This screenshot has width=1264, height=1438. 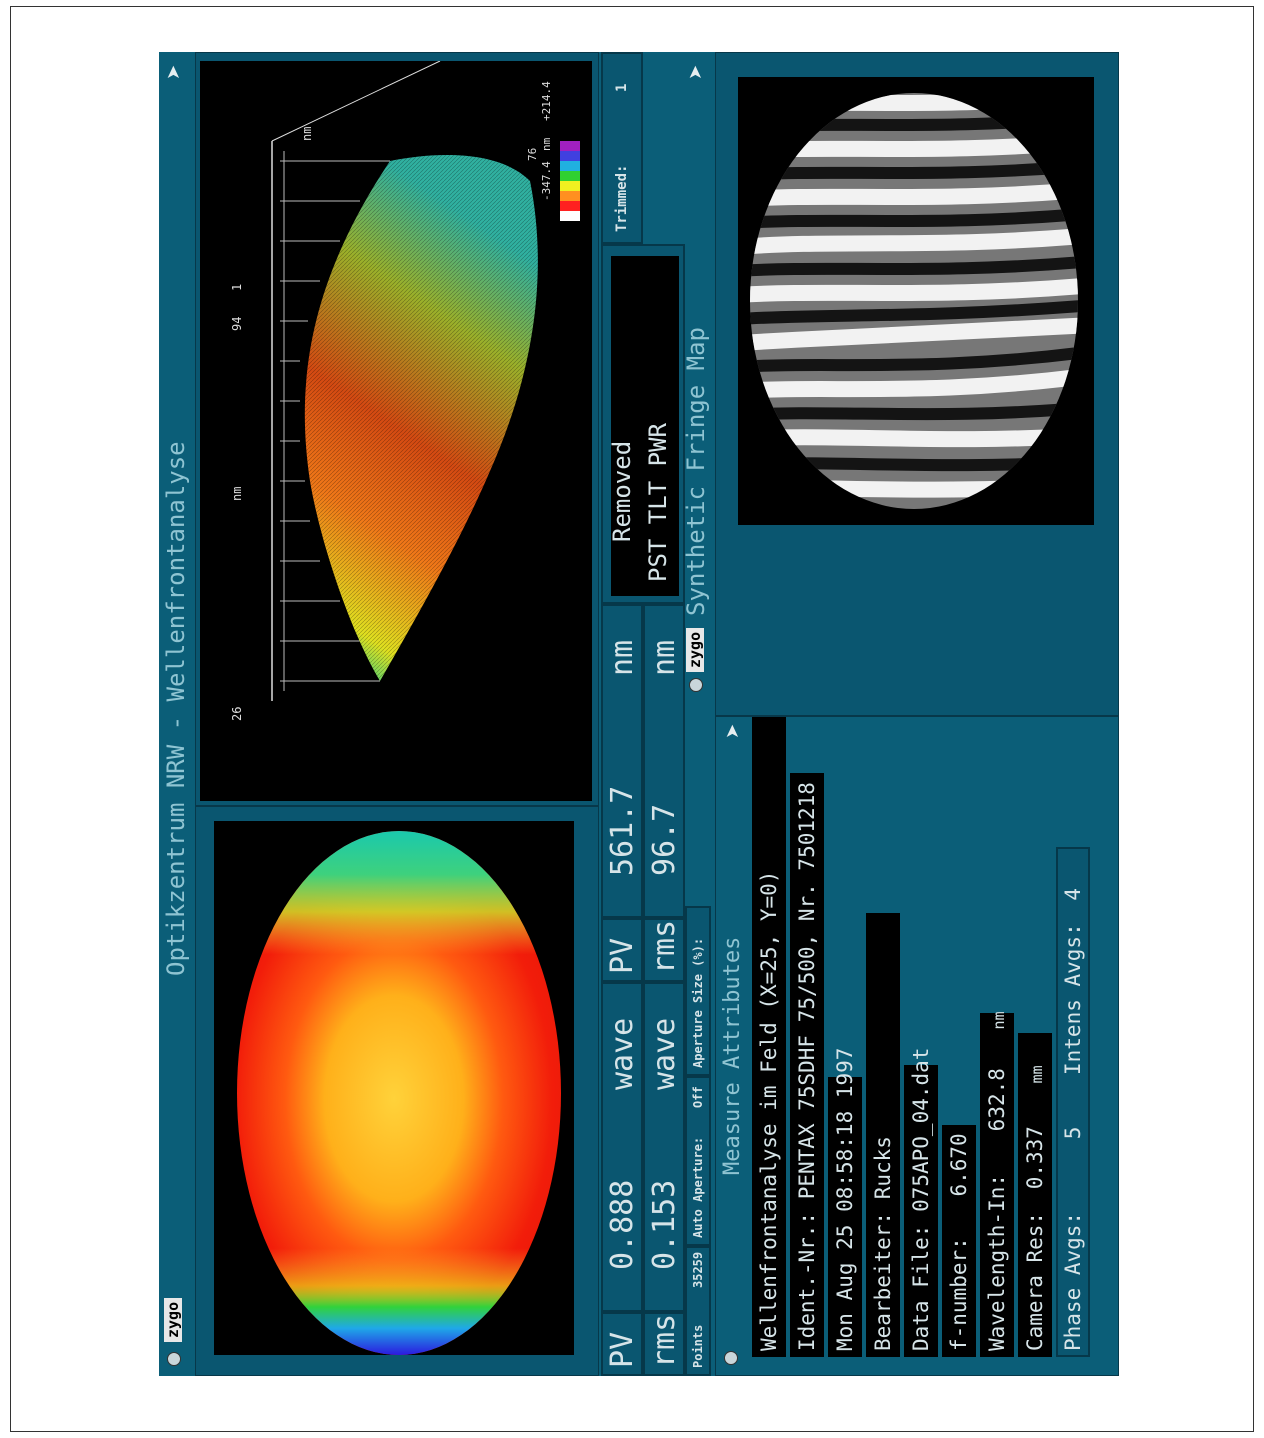 I want to click on attr-data-file: Data File: 075APO_04.dat, so click(x=921, y=1199).